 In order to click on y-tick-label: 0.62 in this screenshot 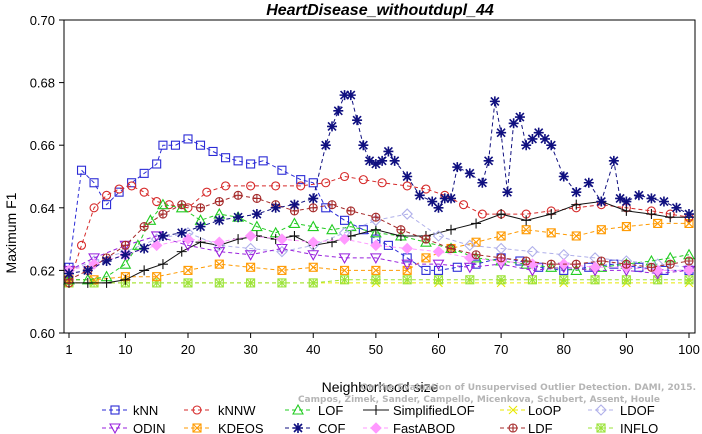, I will do `click(42, 270)`.